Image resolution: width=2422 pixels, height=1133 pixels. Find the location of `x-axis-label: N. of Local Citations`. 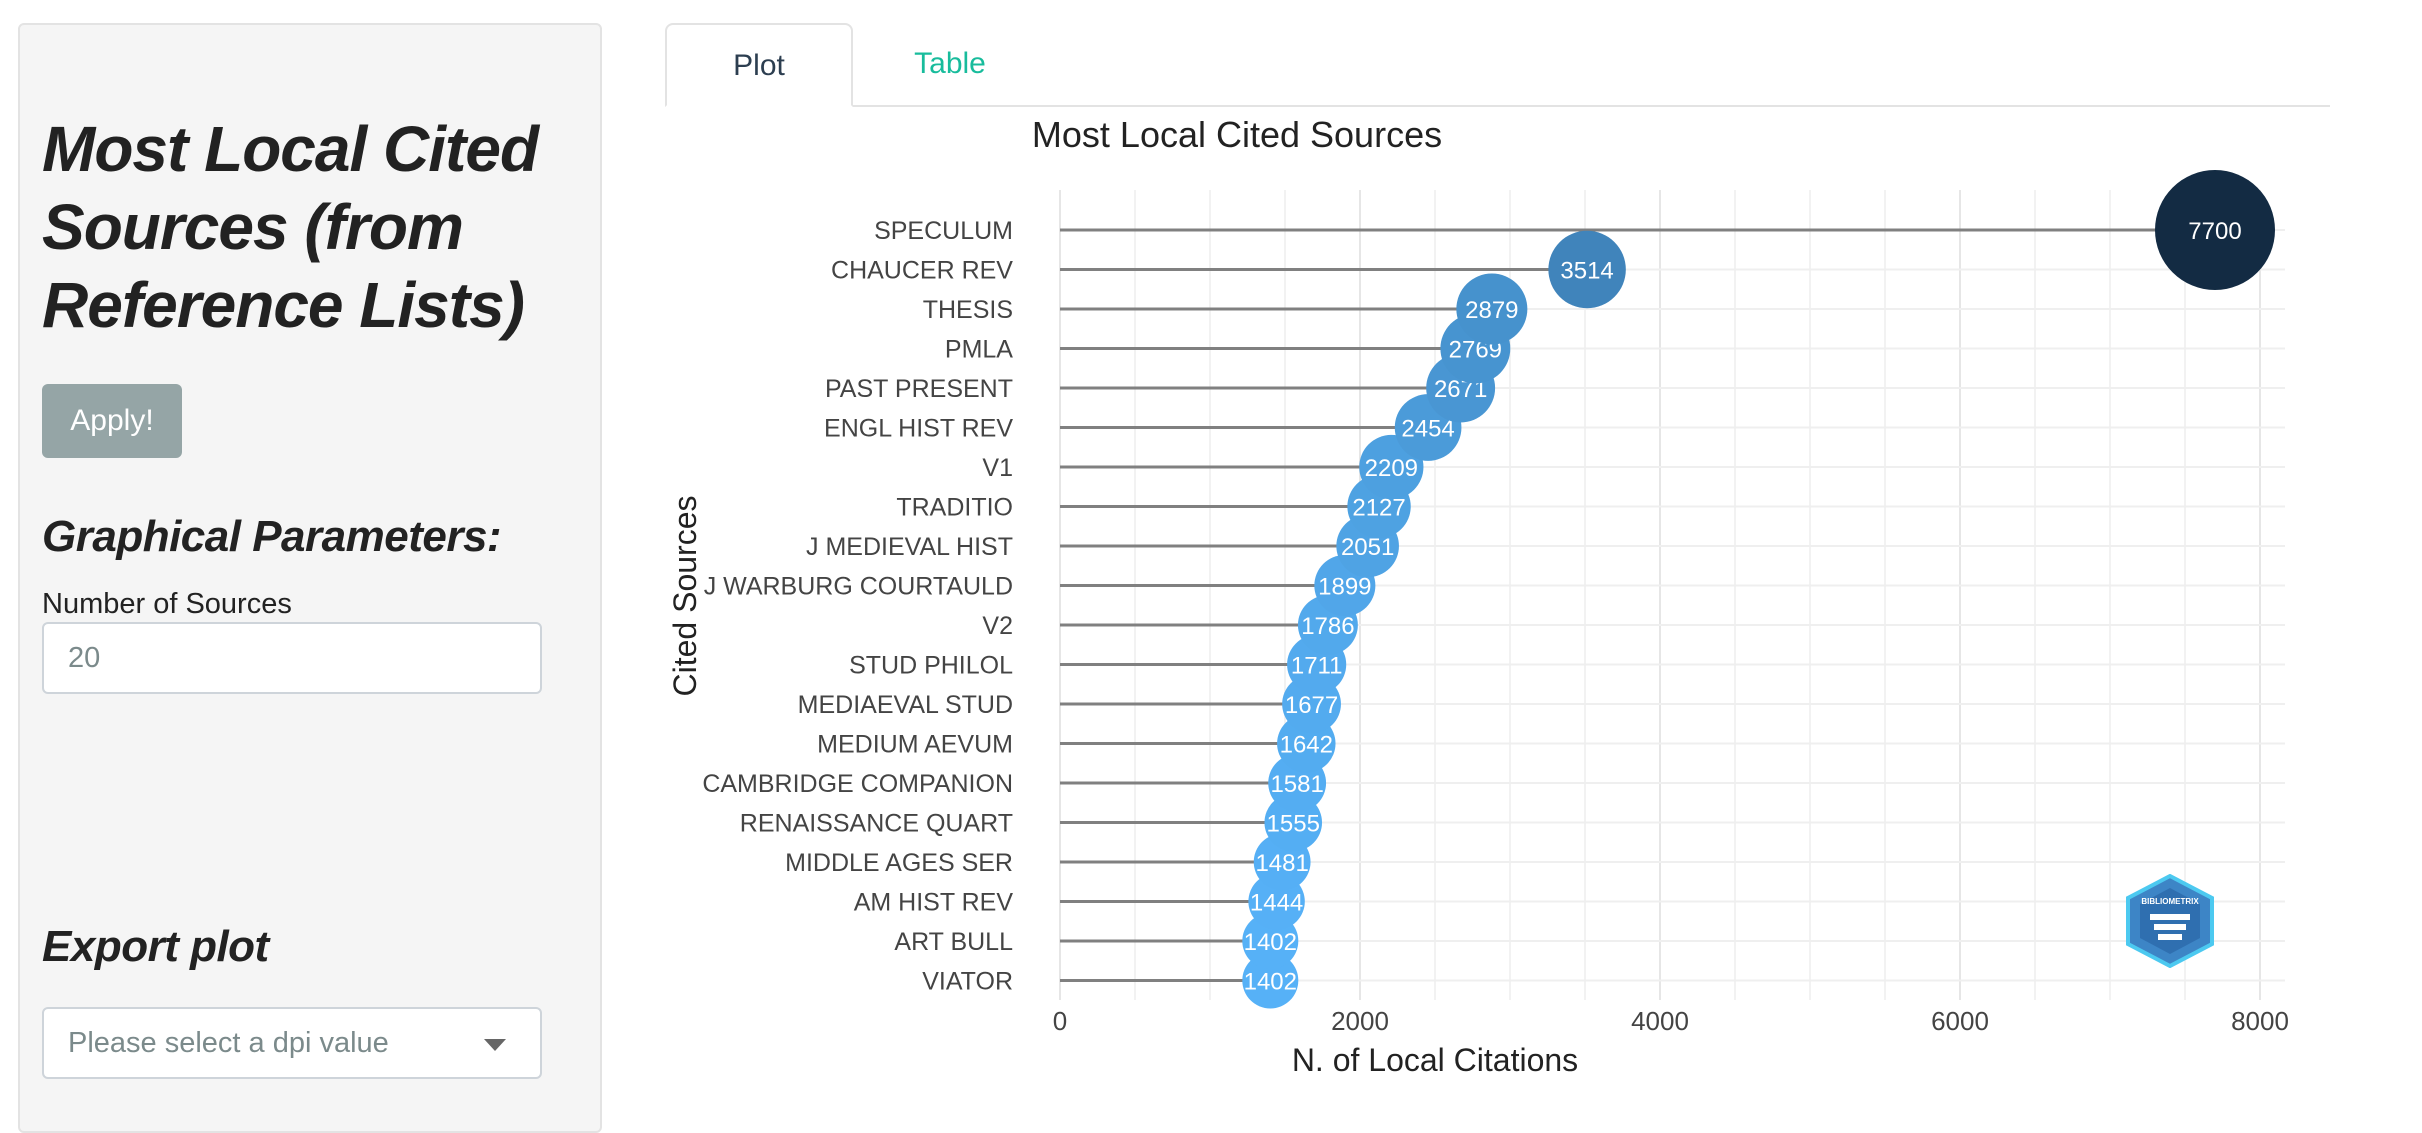

x-axis-label: N. of Local Citations is located at coordinates (1435, 1060).